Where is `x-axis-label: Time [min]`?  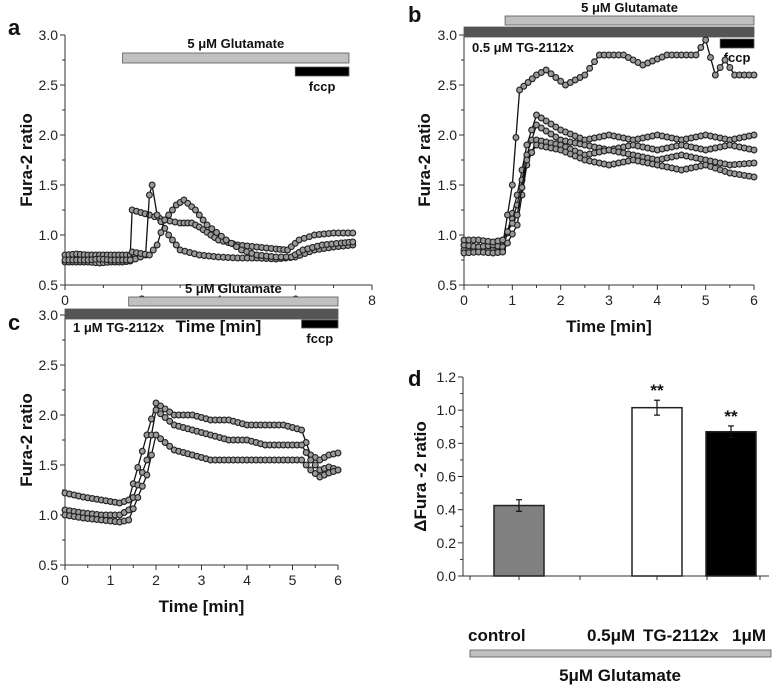 x-axis-label: Time [min] is located at coordinates (219, 326).